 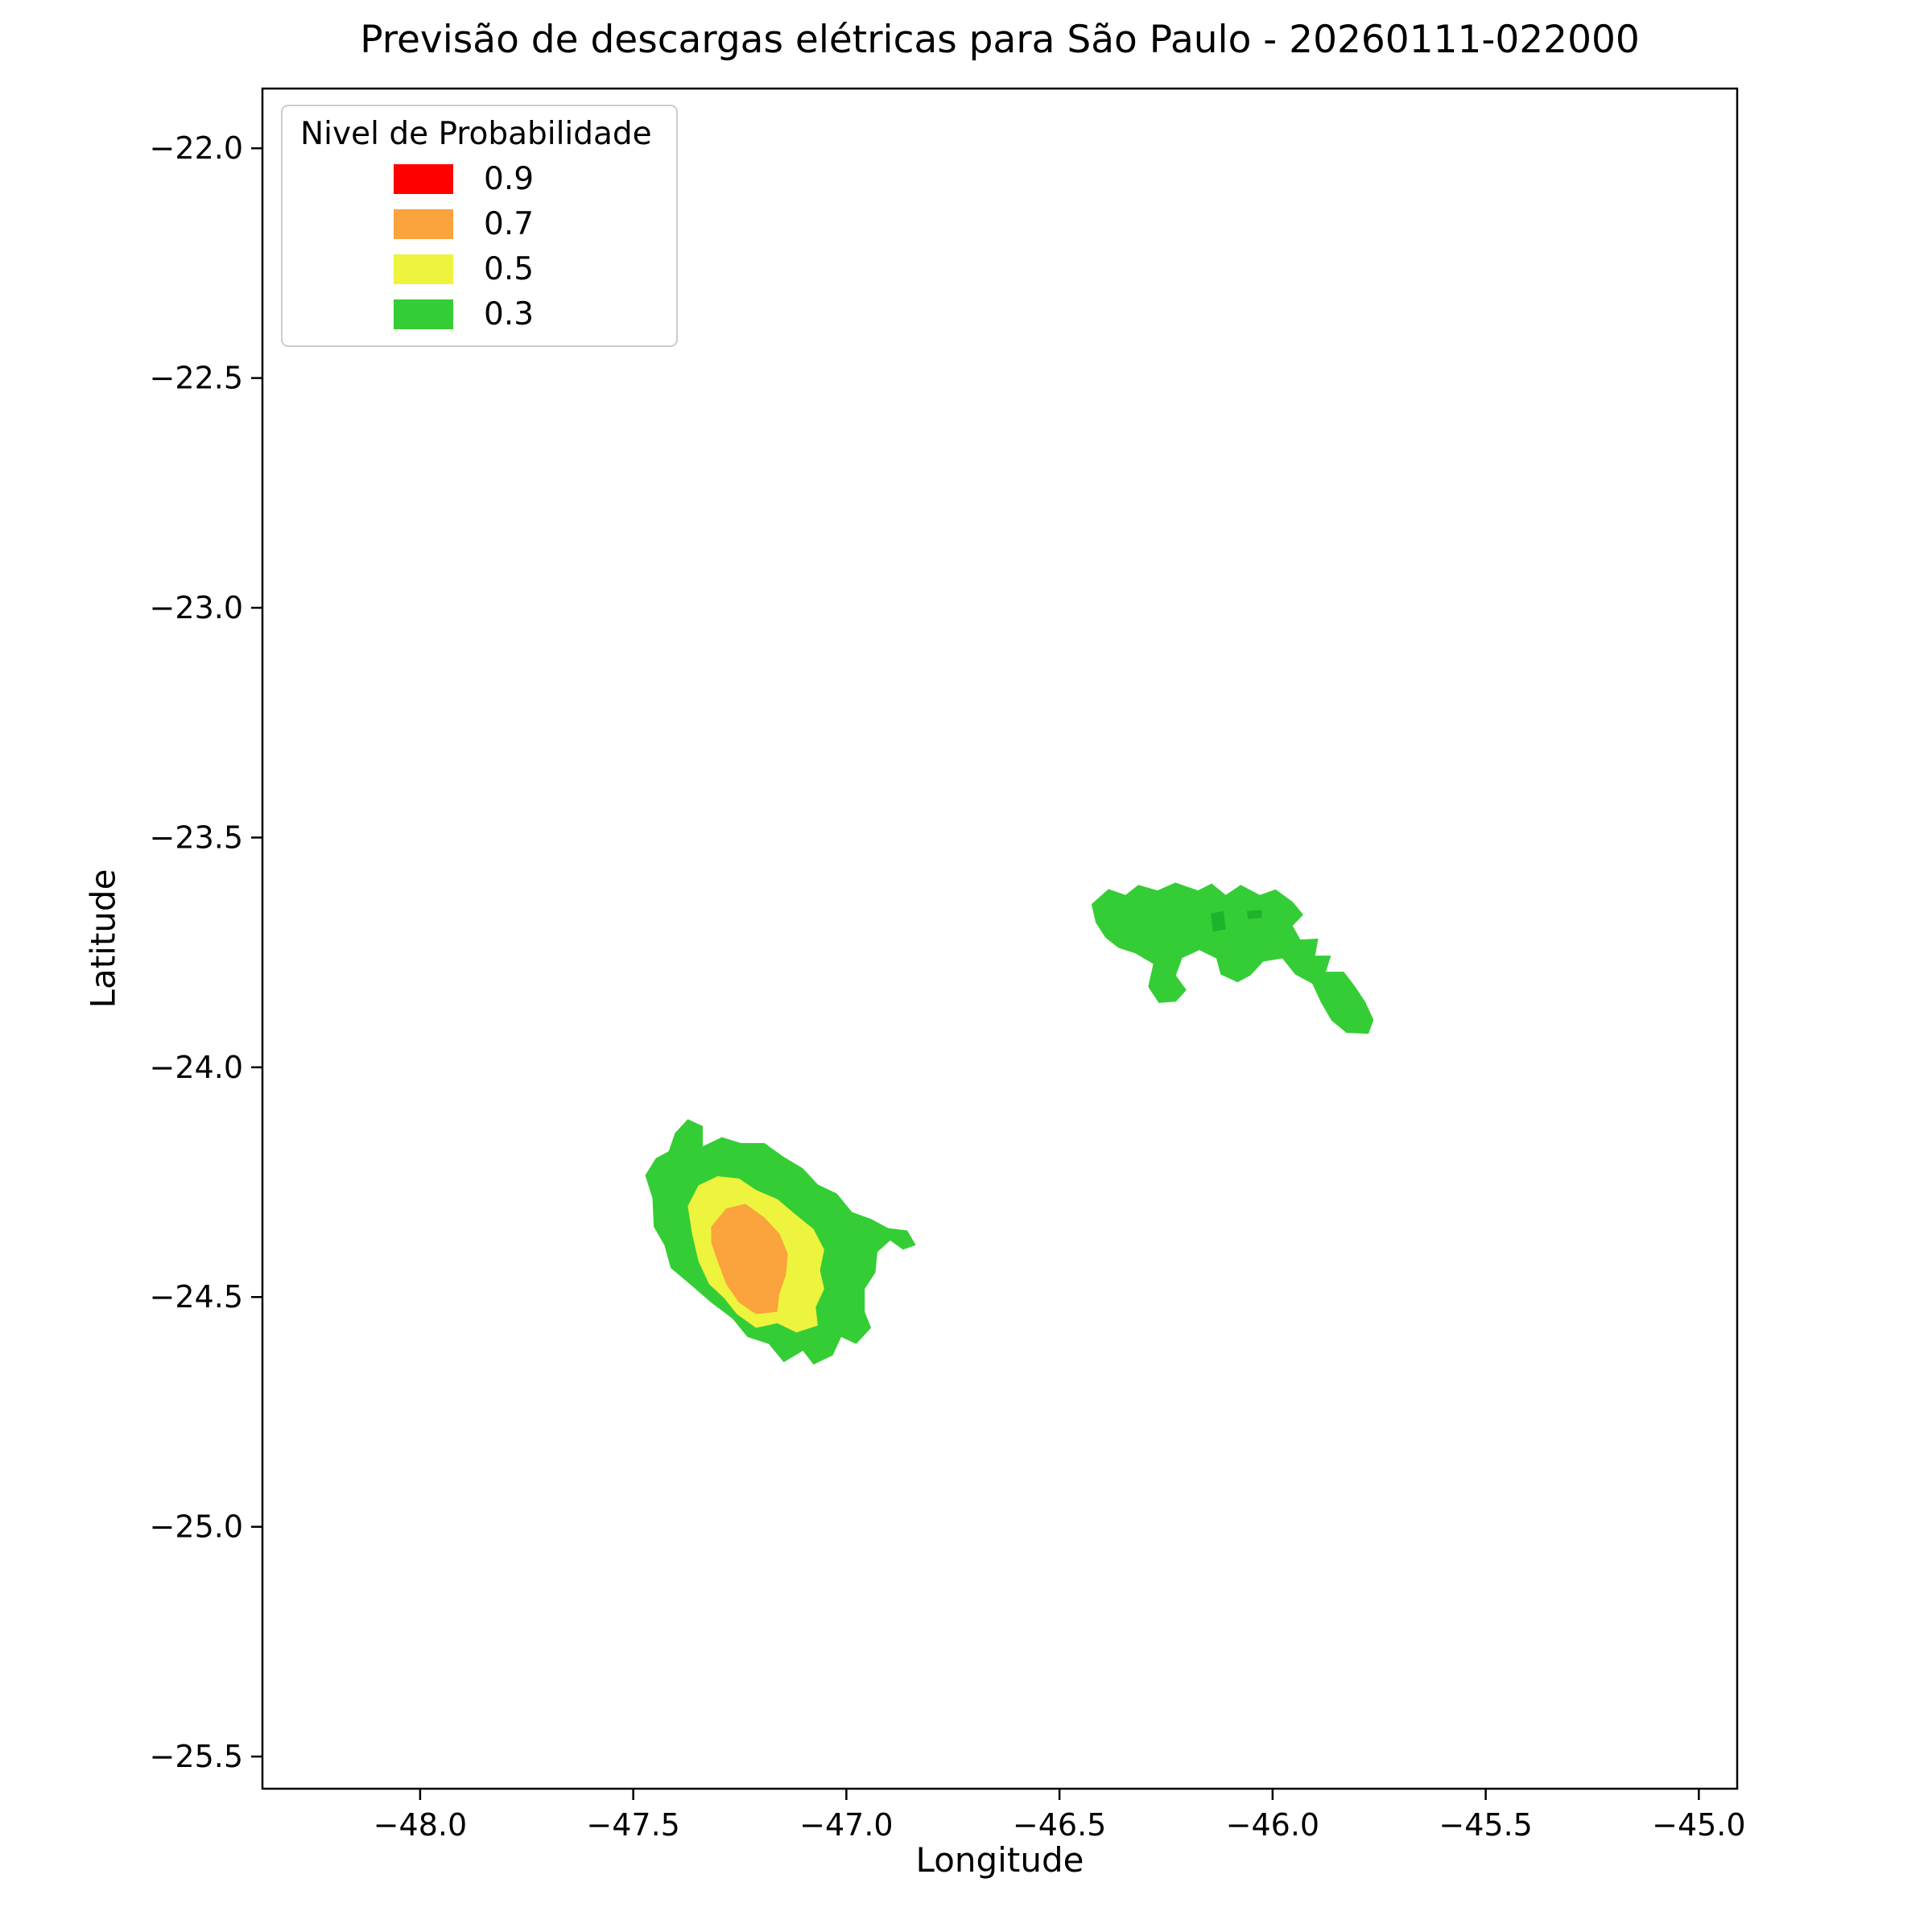 What do you see at coordinates (196, 1527) in the screenshot?
I see `y-tick-label: −25.0` at bounding box center [196, 1527].